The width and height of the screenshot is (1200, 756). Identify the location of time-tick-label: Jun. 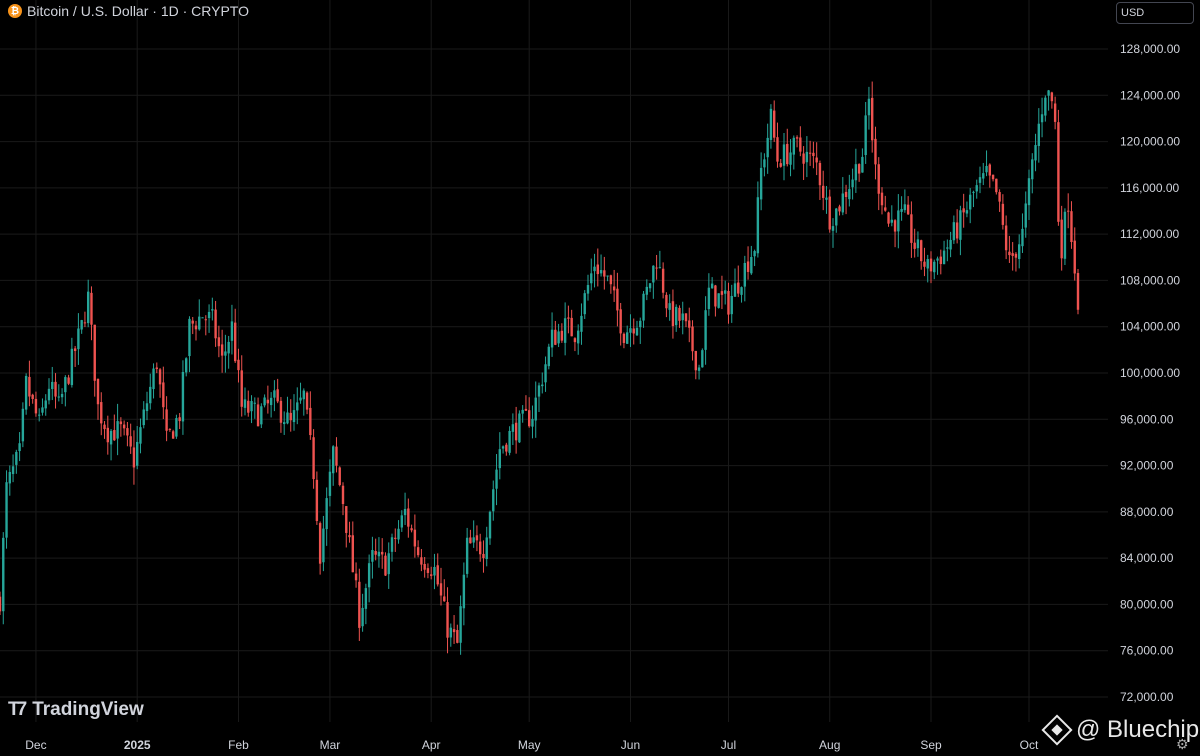
(630, 745).